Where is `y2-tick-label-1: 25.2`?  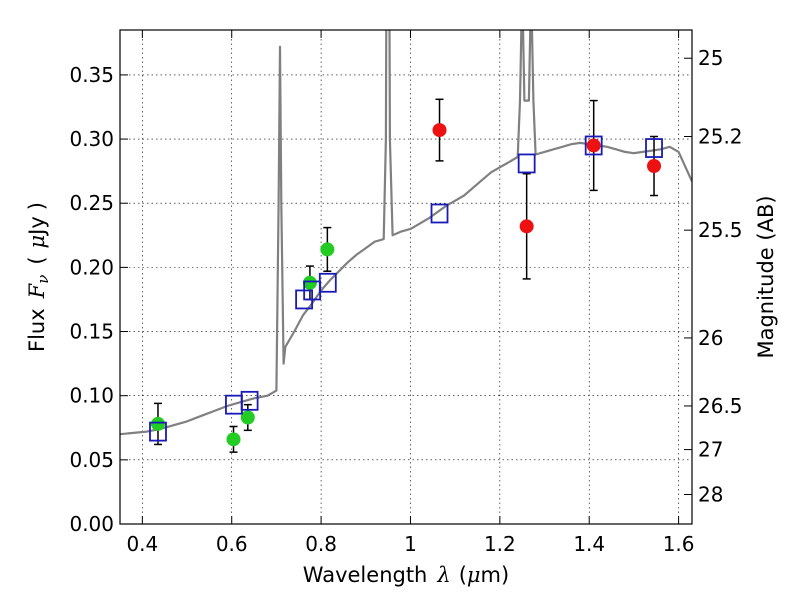
y2-tick-label-1: 25.2 is located at coordinates (720, 136).